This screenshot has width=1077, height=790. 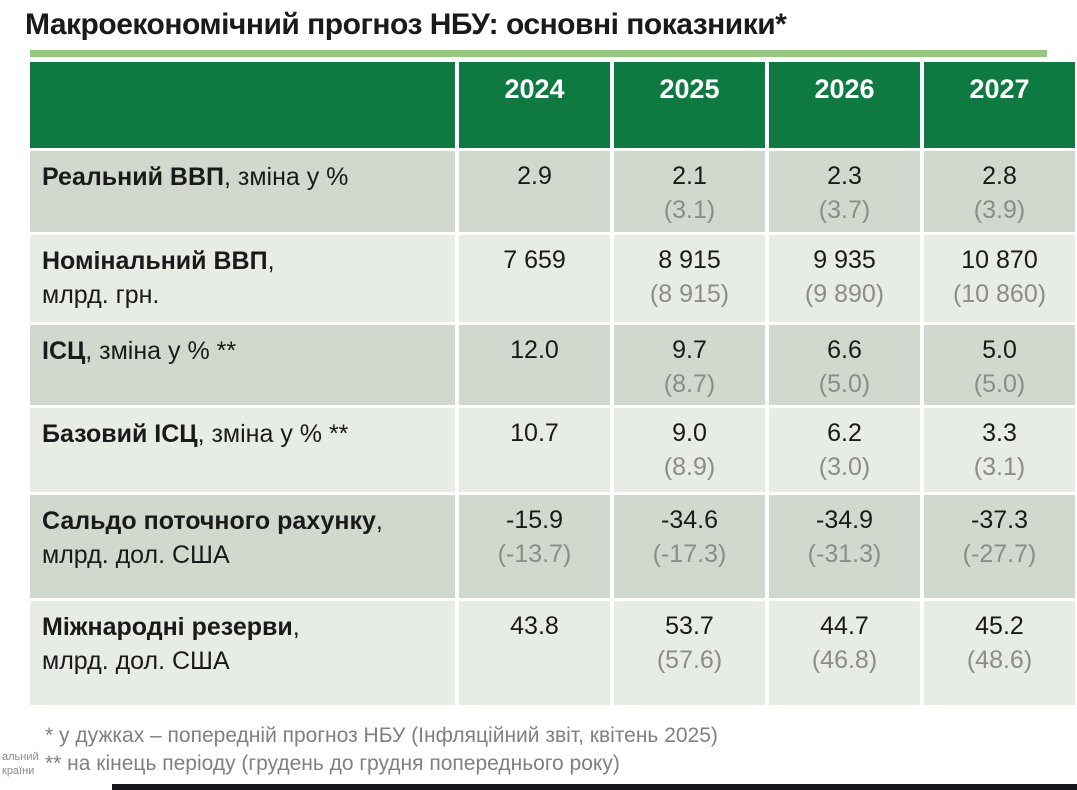 I want to click on cell-value: 7 659, so click(x=534, y=260).